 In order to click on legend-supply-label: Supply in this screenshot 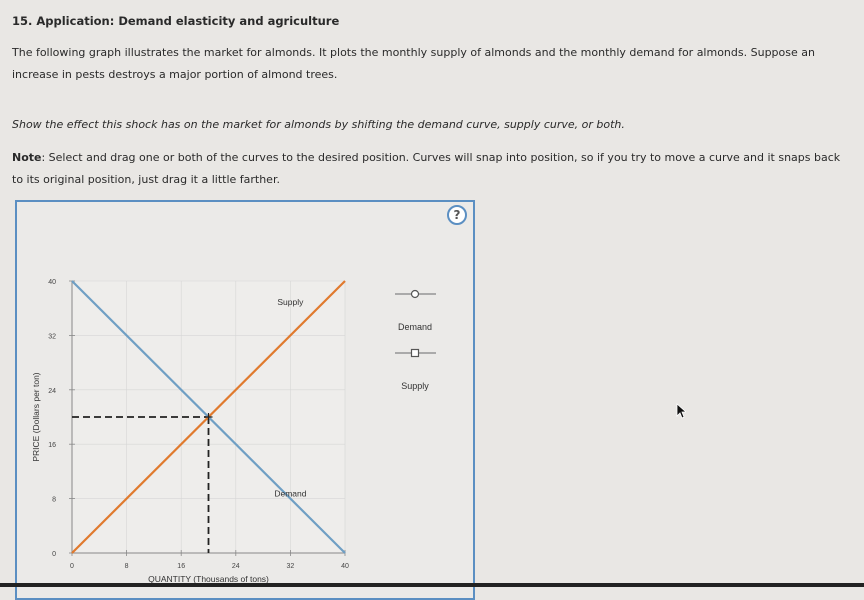, I will do `click(415, 386)`.